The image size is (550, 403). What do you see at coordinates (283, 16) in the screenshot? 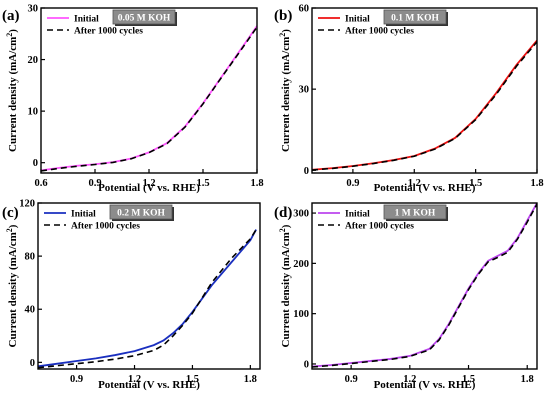
I see `panel-label: (b)` at bounding box center [283, 16].